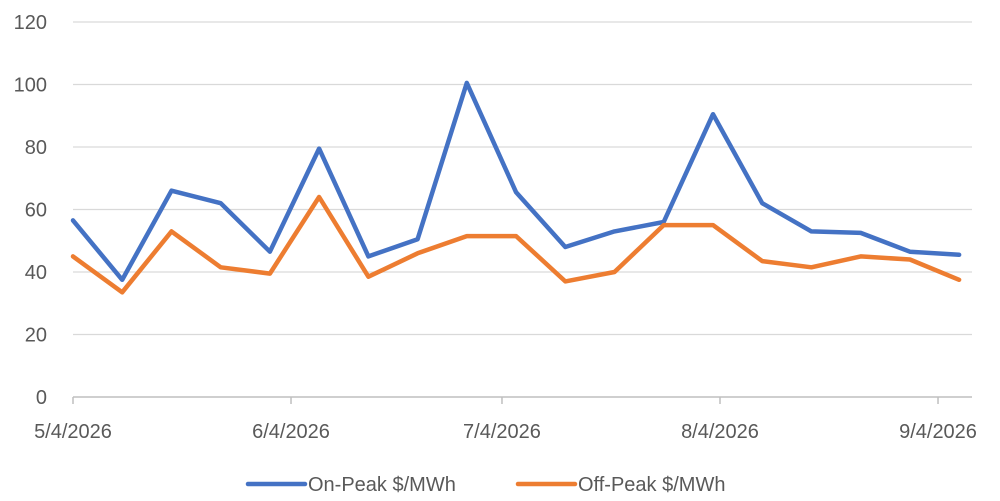 This screenshot has width=1000, height=501. I want to click on legend-label-off-peak: Off-Peak $/MWh, so click(651, 485).